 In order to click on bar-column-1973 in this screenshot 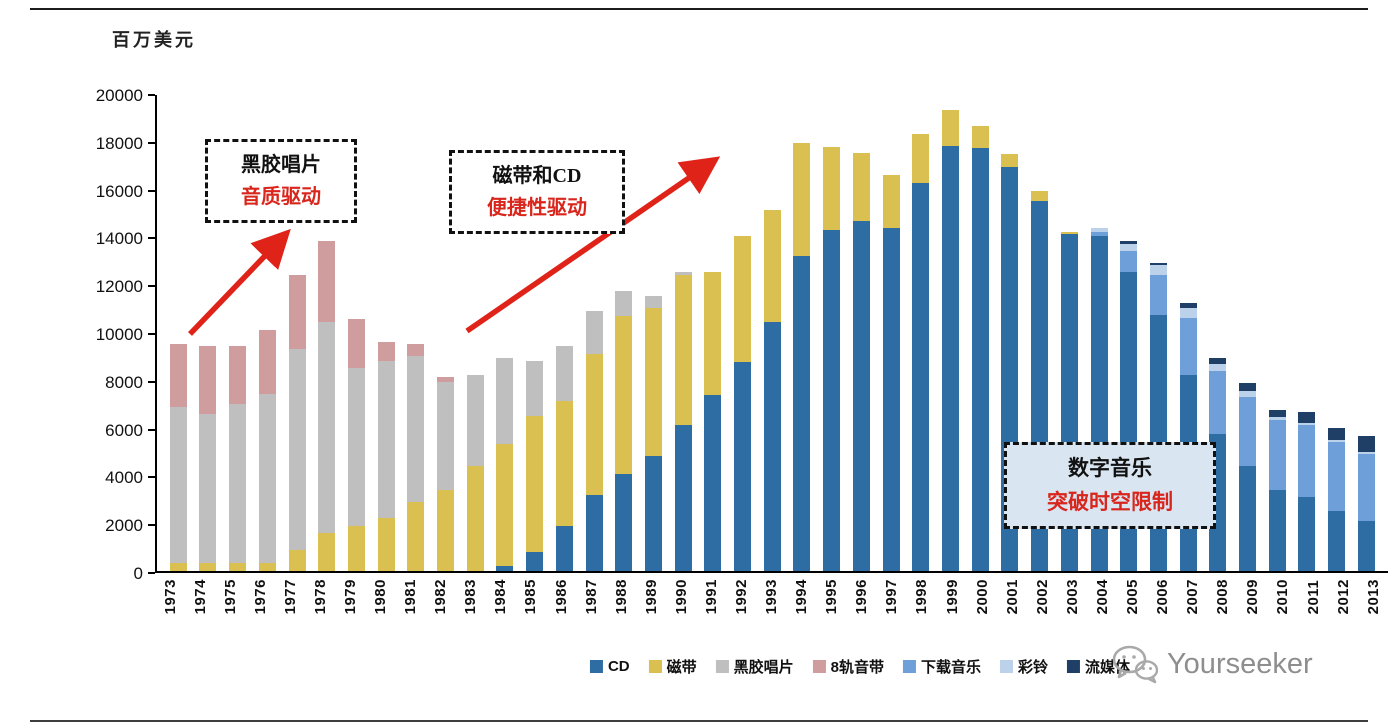, I will do `click(178, 457)`.